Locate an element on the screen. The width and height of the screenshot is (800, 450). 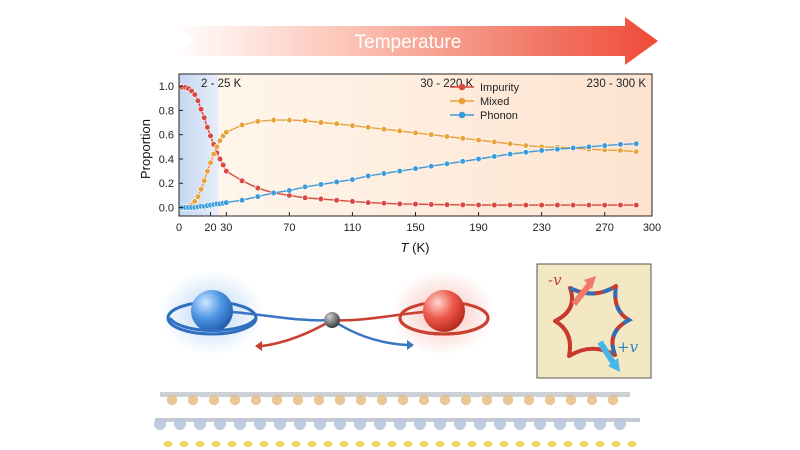
plus-velocity-arrowhead is located at coordinates (614, 365).